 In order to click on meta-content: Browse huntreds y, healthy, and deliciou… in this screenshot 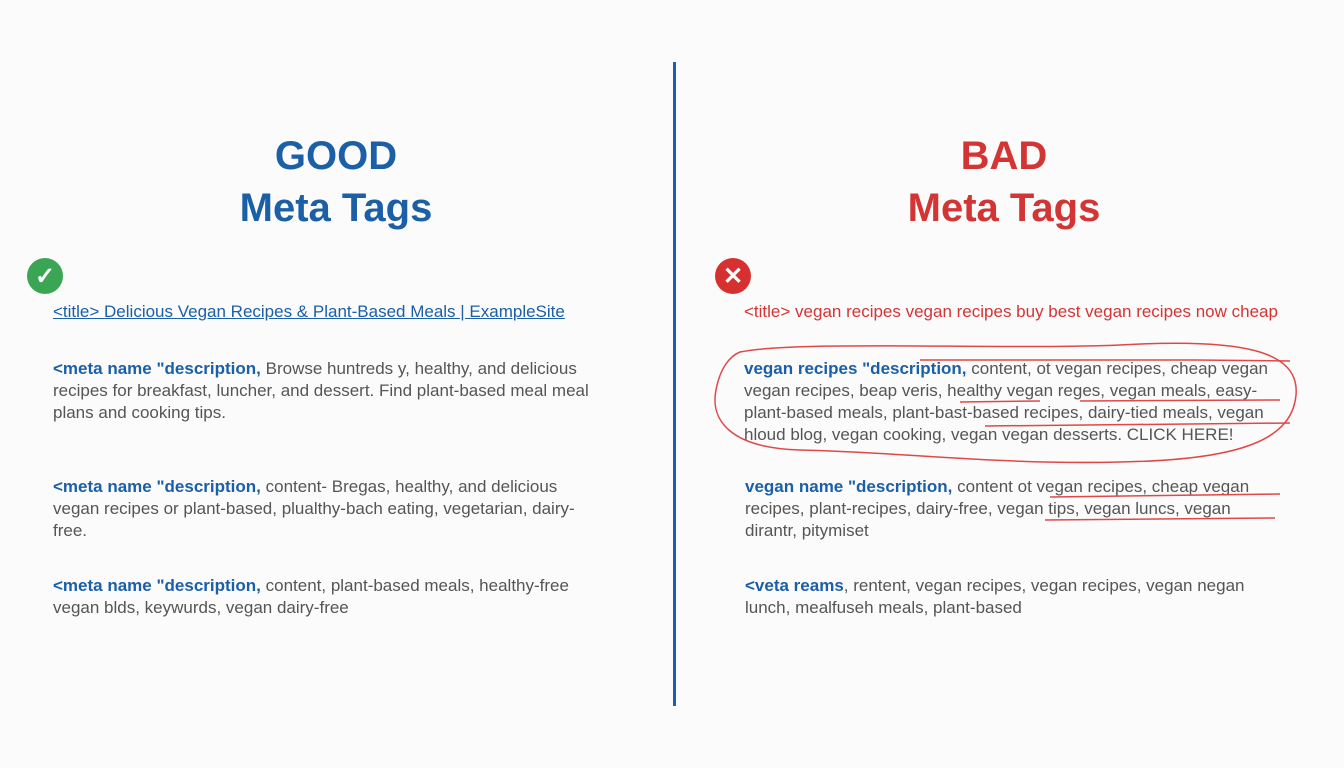, I will do `click(321, 390)`.